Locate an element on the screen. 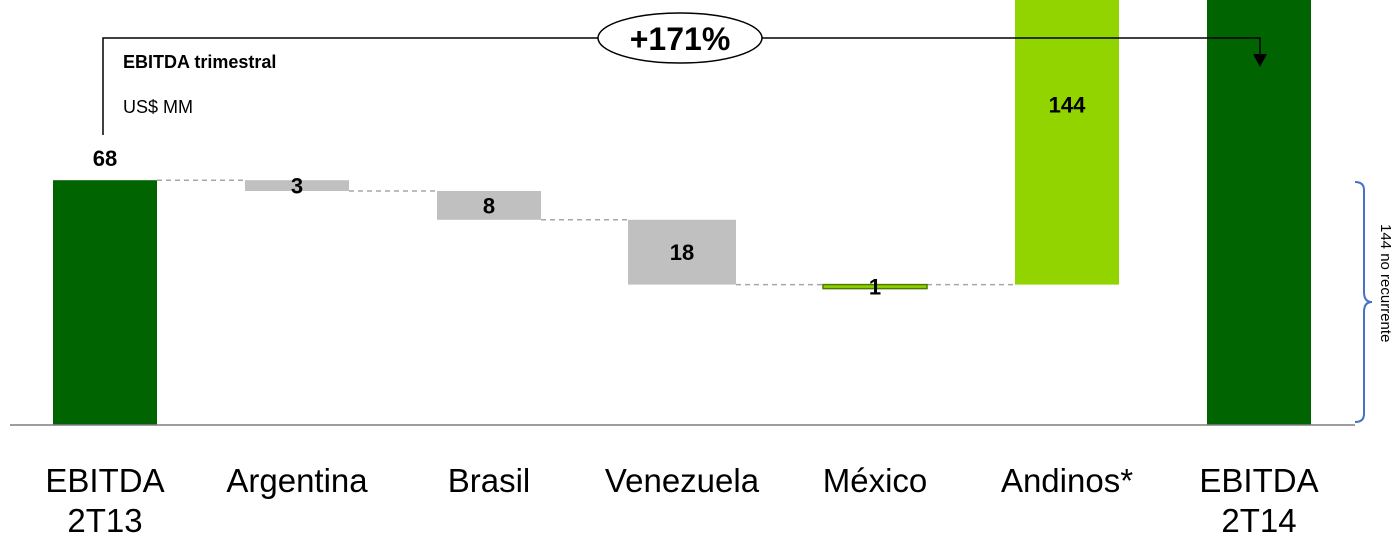 Image resolution: width=1398 pixels, height=545 pixels. nonrecurrent-note: 144 no recurrente is located at coordinates (1385, 283).